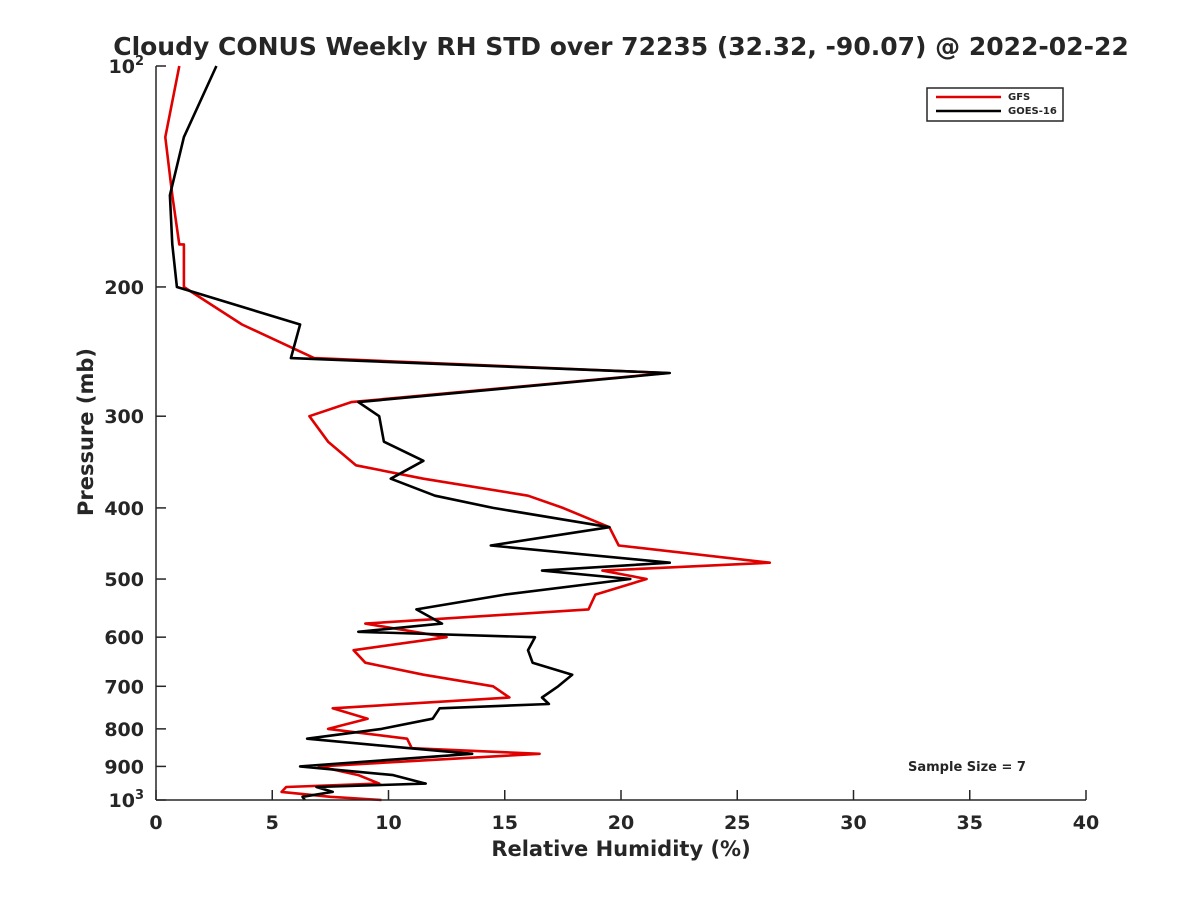 The image size is (1200, 900). What do you see at coordinates (124, 730) in the screenshot?
I see `y-tick-label: 800` at bounding box center [124, 730].